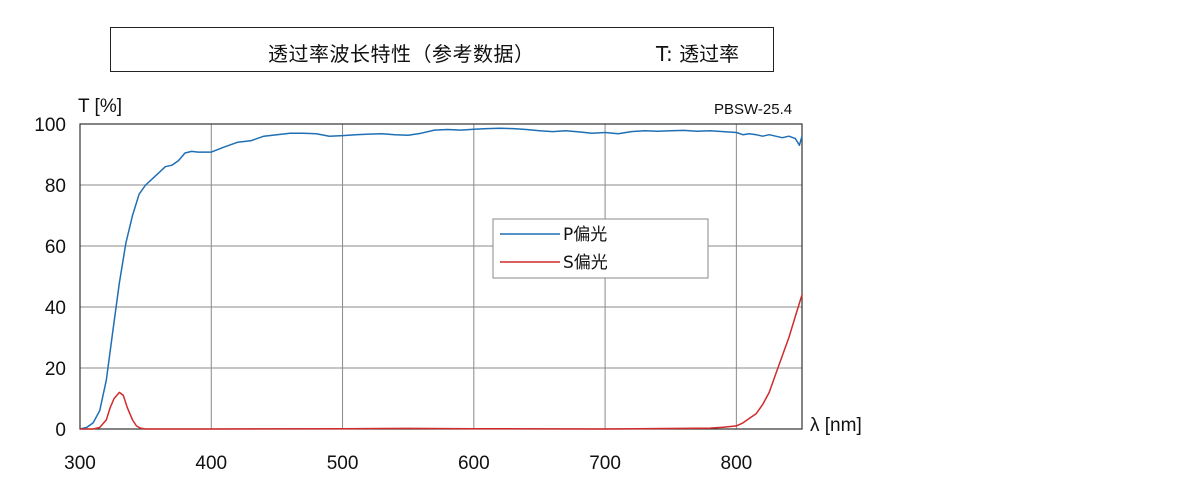  Describe the element at coordinates (605, 463) in the screenshot. I see `x-tick-label: 700` at that location.